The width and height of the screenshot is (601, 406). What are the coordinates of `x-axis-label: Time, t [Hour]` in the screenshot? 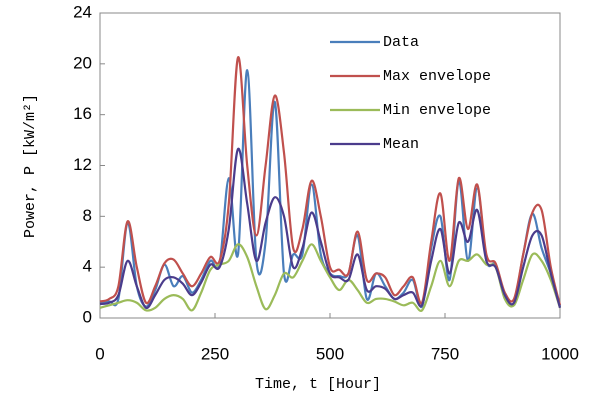 It's located at (318, 384).